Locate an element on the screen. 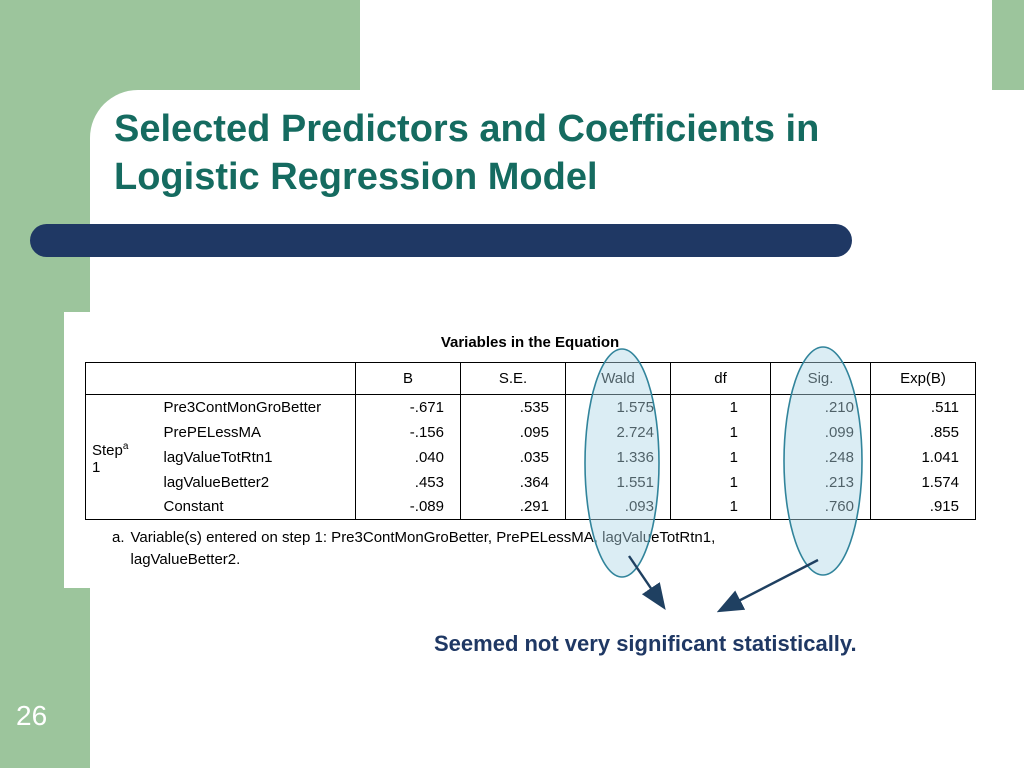  value-cell: .035 is located at coordinates (513, 457).